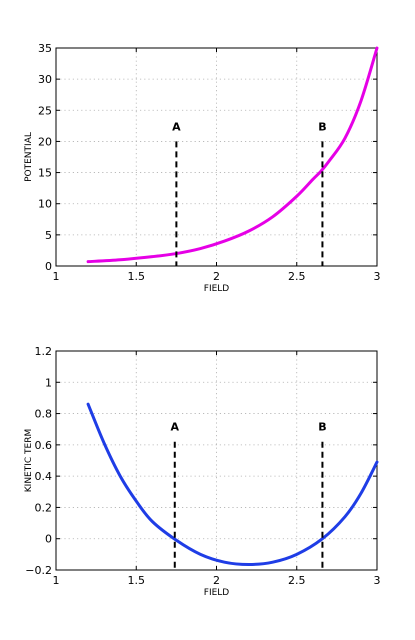 Image resolution: width=415 pixels, height=640 pixels. Describe the element at coordinates (48, 382) in the screenshot. I see `y-tick-label: 1` at that location.